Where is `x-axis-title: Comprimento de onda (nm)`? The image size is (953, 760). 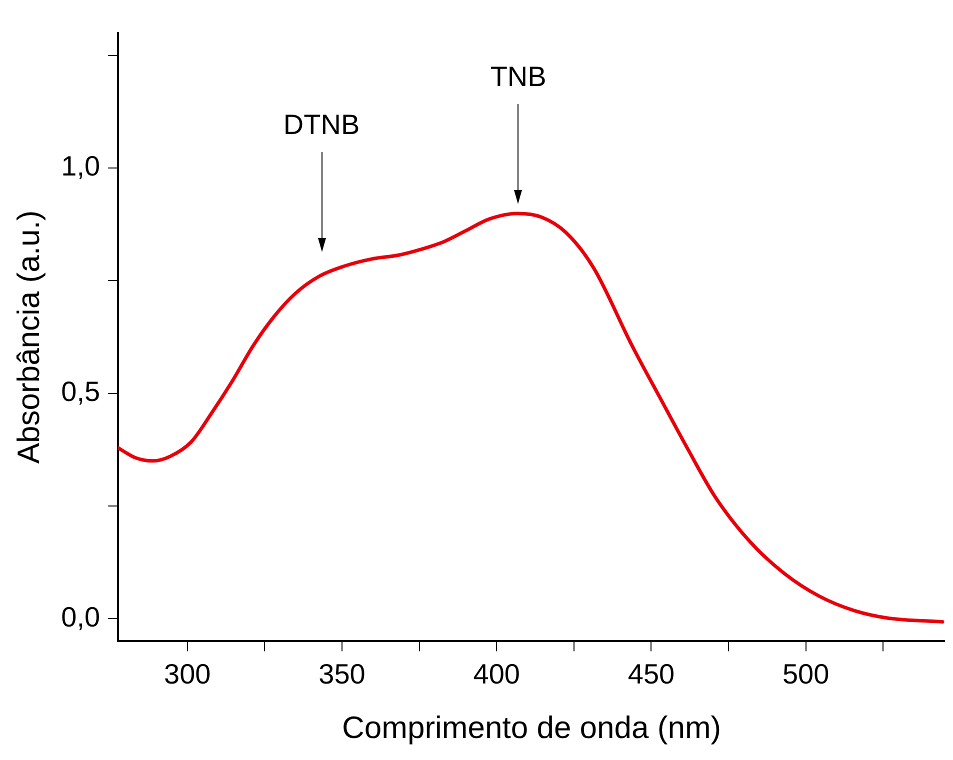 x-axis-title: Comprimento de onda (nm) is located at coordinates (532, 727).